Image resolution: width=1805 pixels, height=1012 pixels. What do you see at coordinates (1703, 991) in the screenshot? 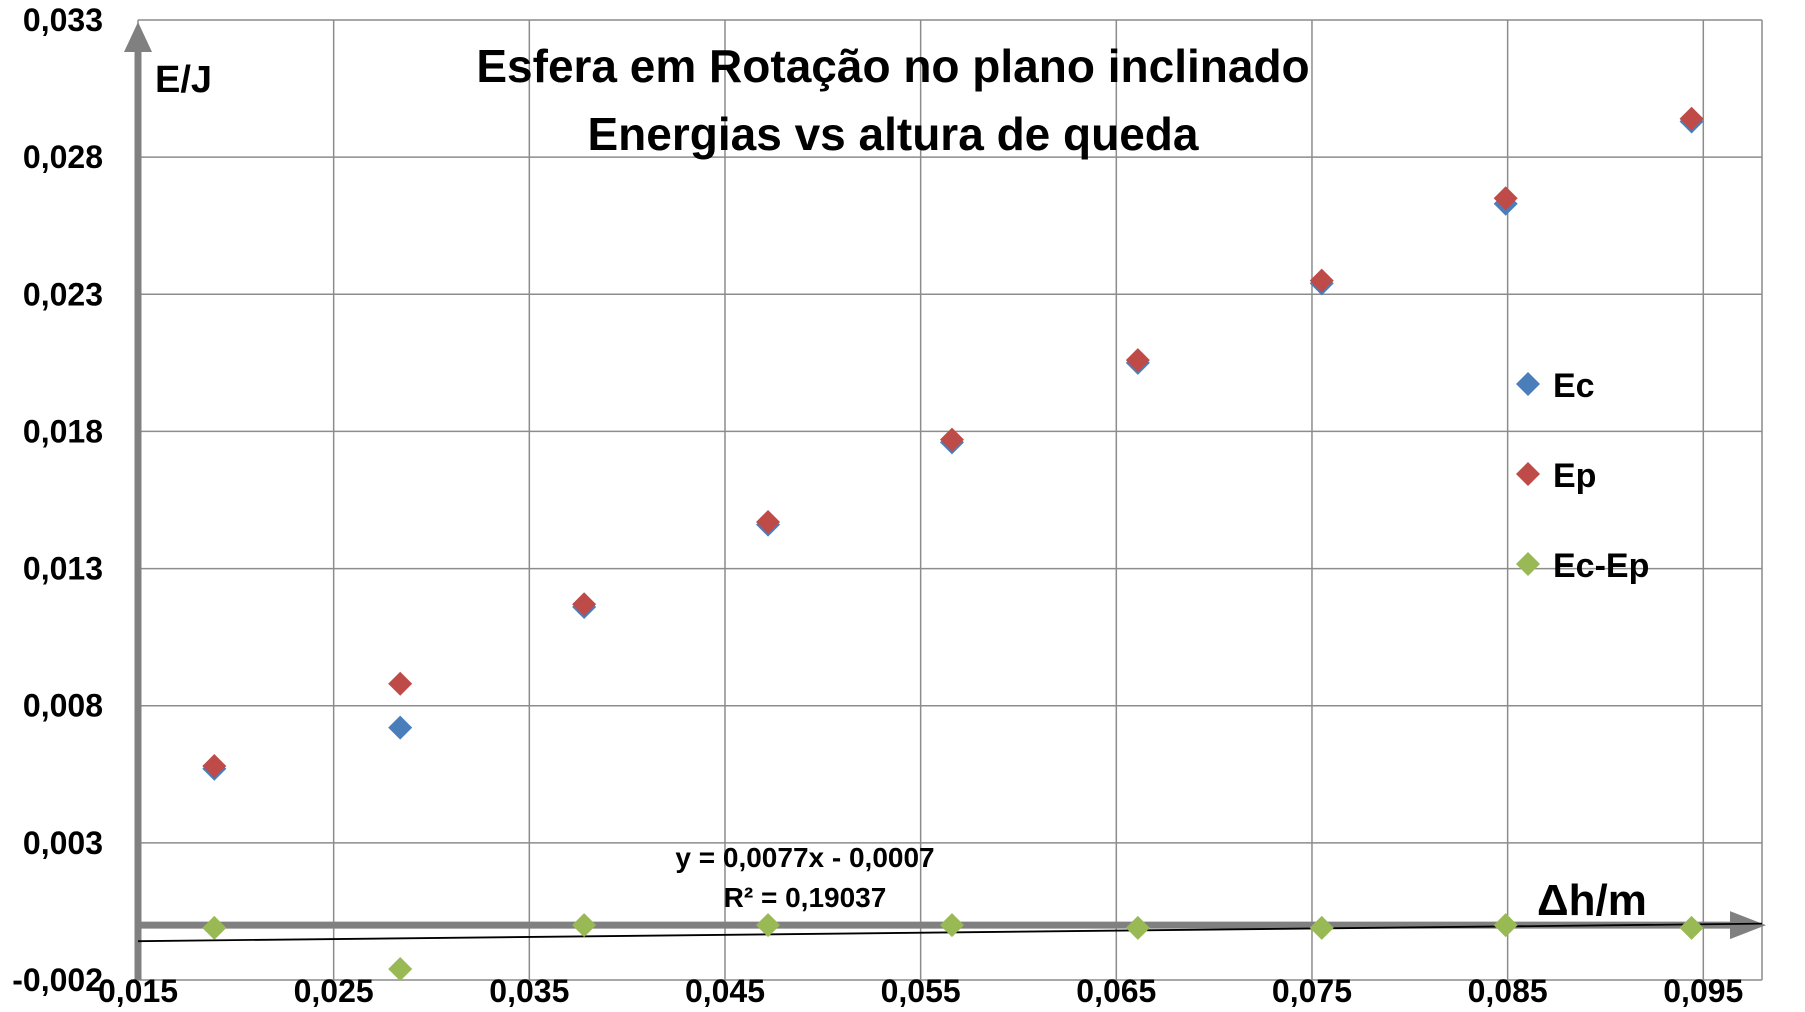
I see `x-tick-label: 0,095` at bounding box center [1703, 991].